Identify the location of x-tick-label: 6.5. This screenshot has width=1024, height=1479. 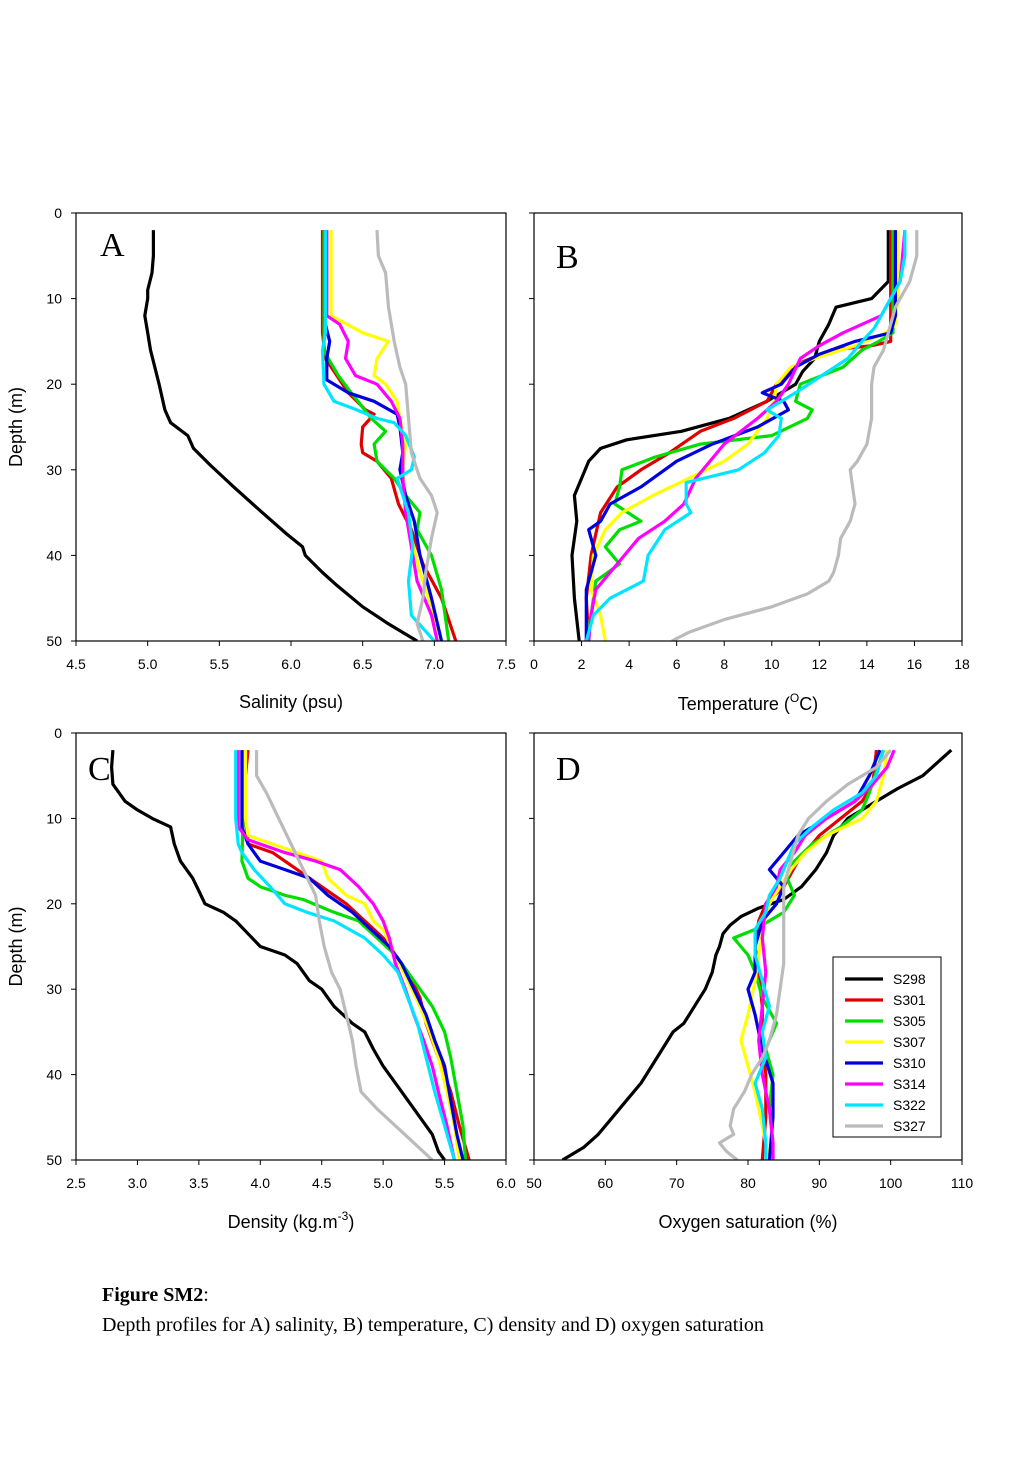
(363, 664).